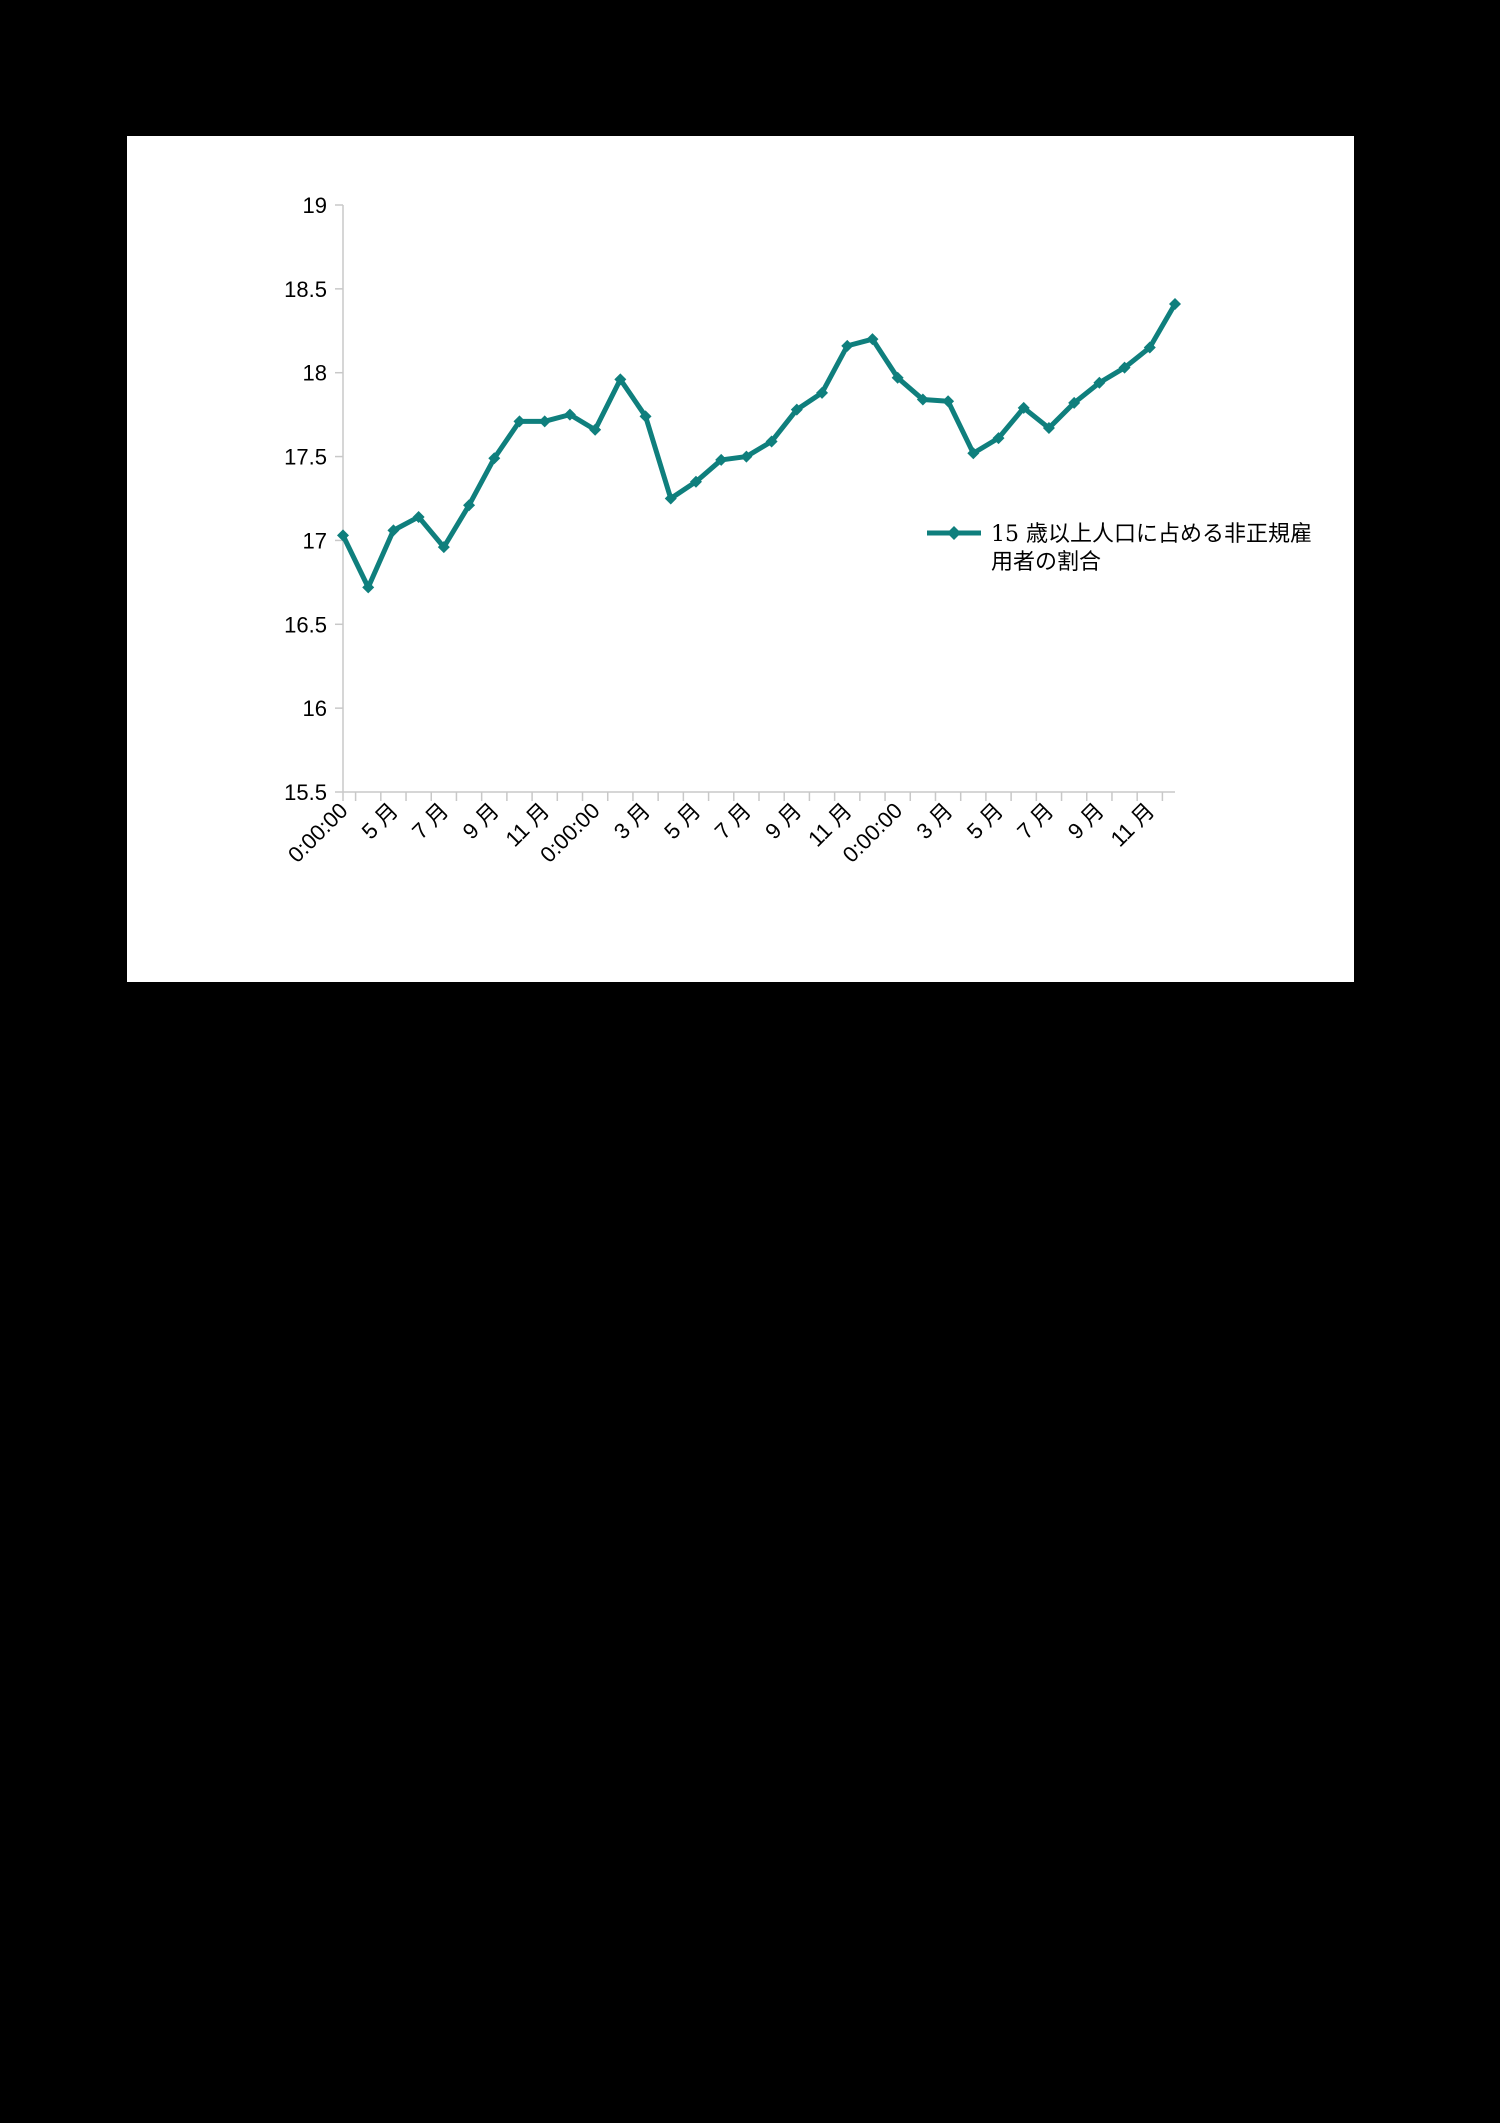 The height and width of the screenshot is (2123, 1500). I want to click on y-tick-label: 15.5, so click(305, 792).